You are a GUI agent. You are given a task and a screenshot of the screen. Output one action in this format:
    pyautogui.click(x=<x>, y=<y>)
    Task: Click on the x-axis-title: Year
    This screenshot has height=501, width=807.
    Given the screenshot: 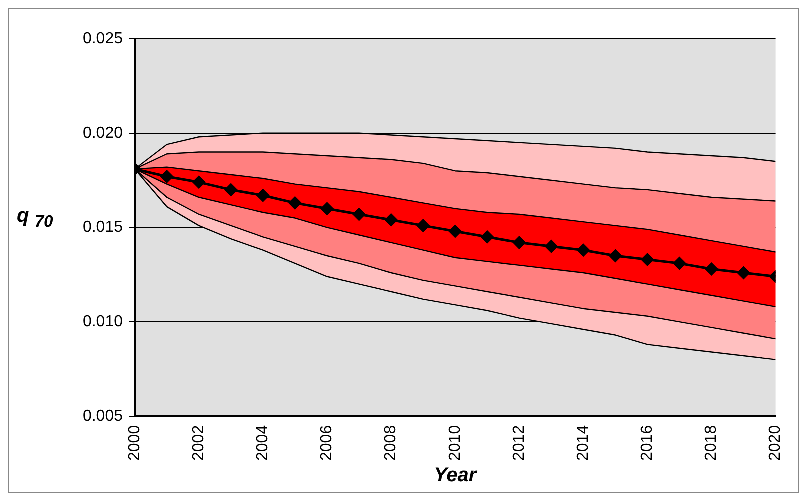 What is the action you would take?
    pyautogui.click(x=456, y=475)
    